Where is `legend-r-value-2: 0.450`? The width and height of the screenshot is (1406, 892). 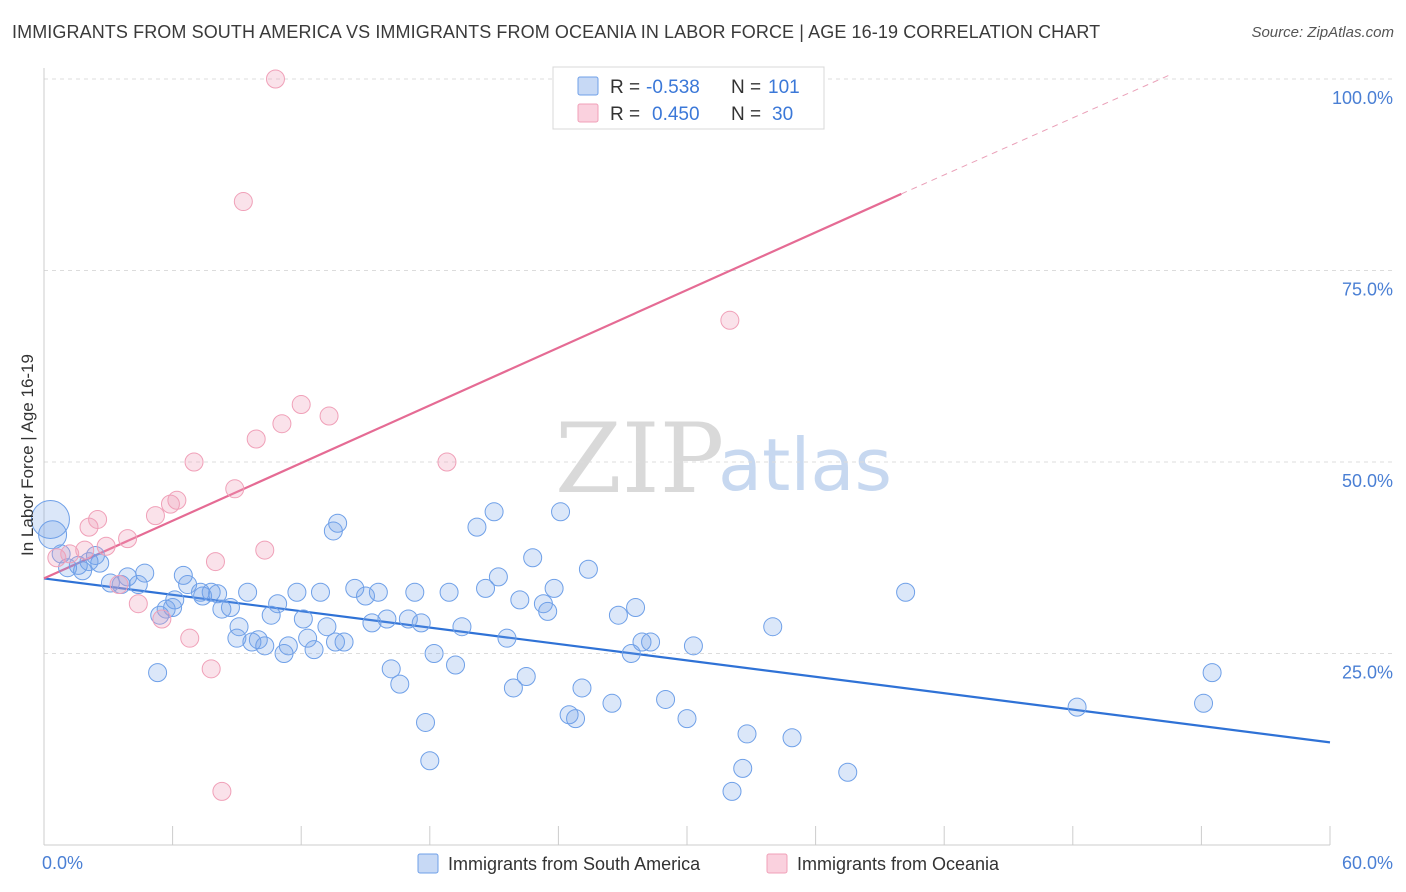 legend-r-value-2: 0.450 is located at coordinates (676, 114).